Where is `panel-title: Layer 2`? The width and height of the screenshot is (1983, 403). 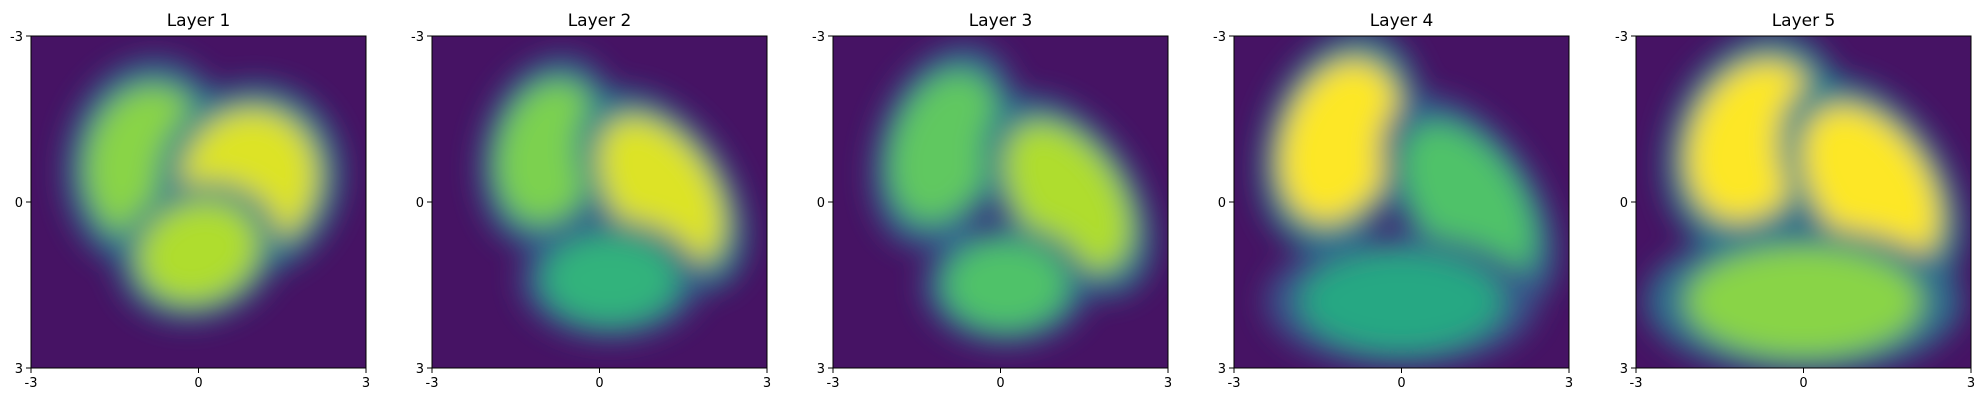
panel-title: Layer 2 is located at coordinates (600, 21).